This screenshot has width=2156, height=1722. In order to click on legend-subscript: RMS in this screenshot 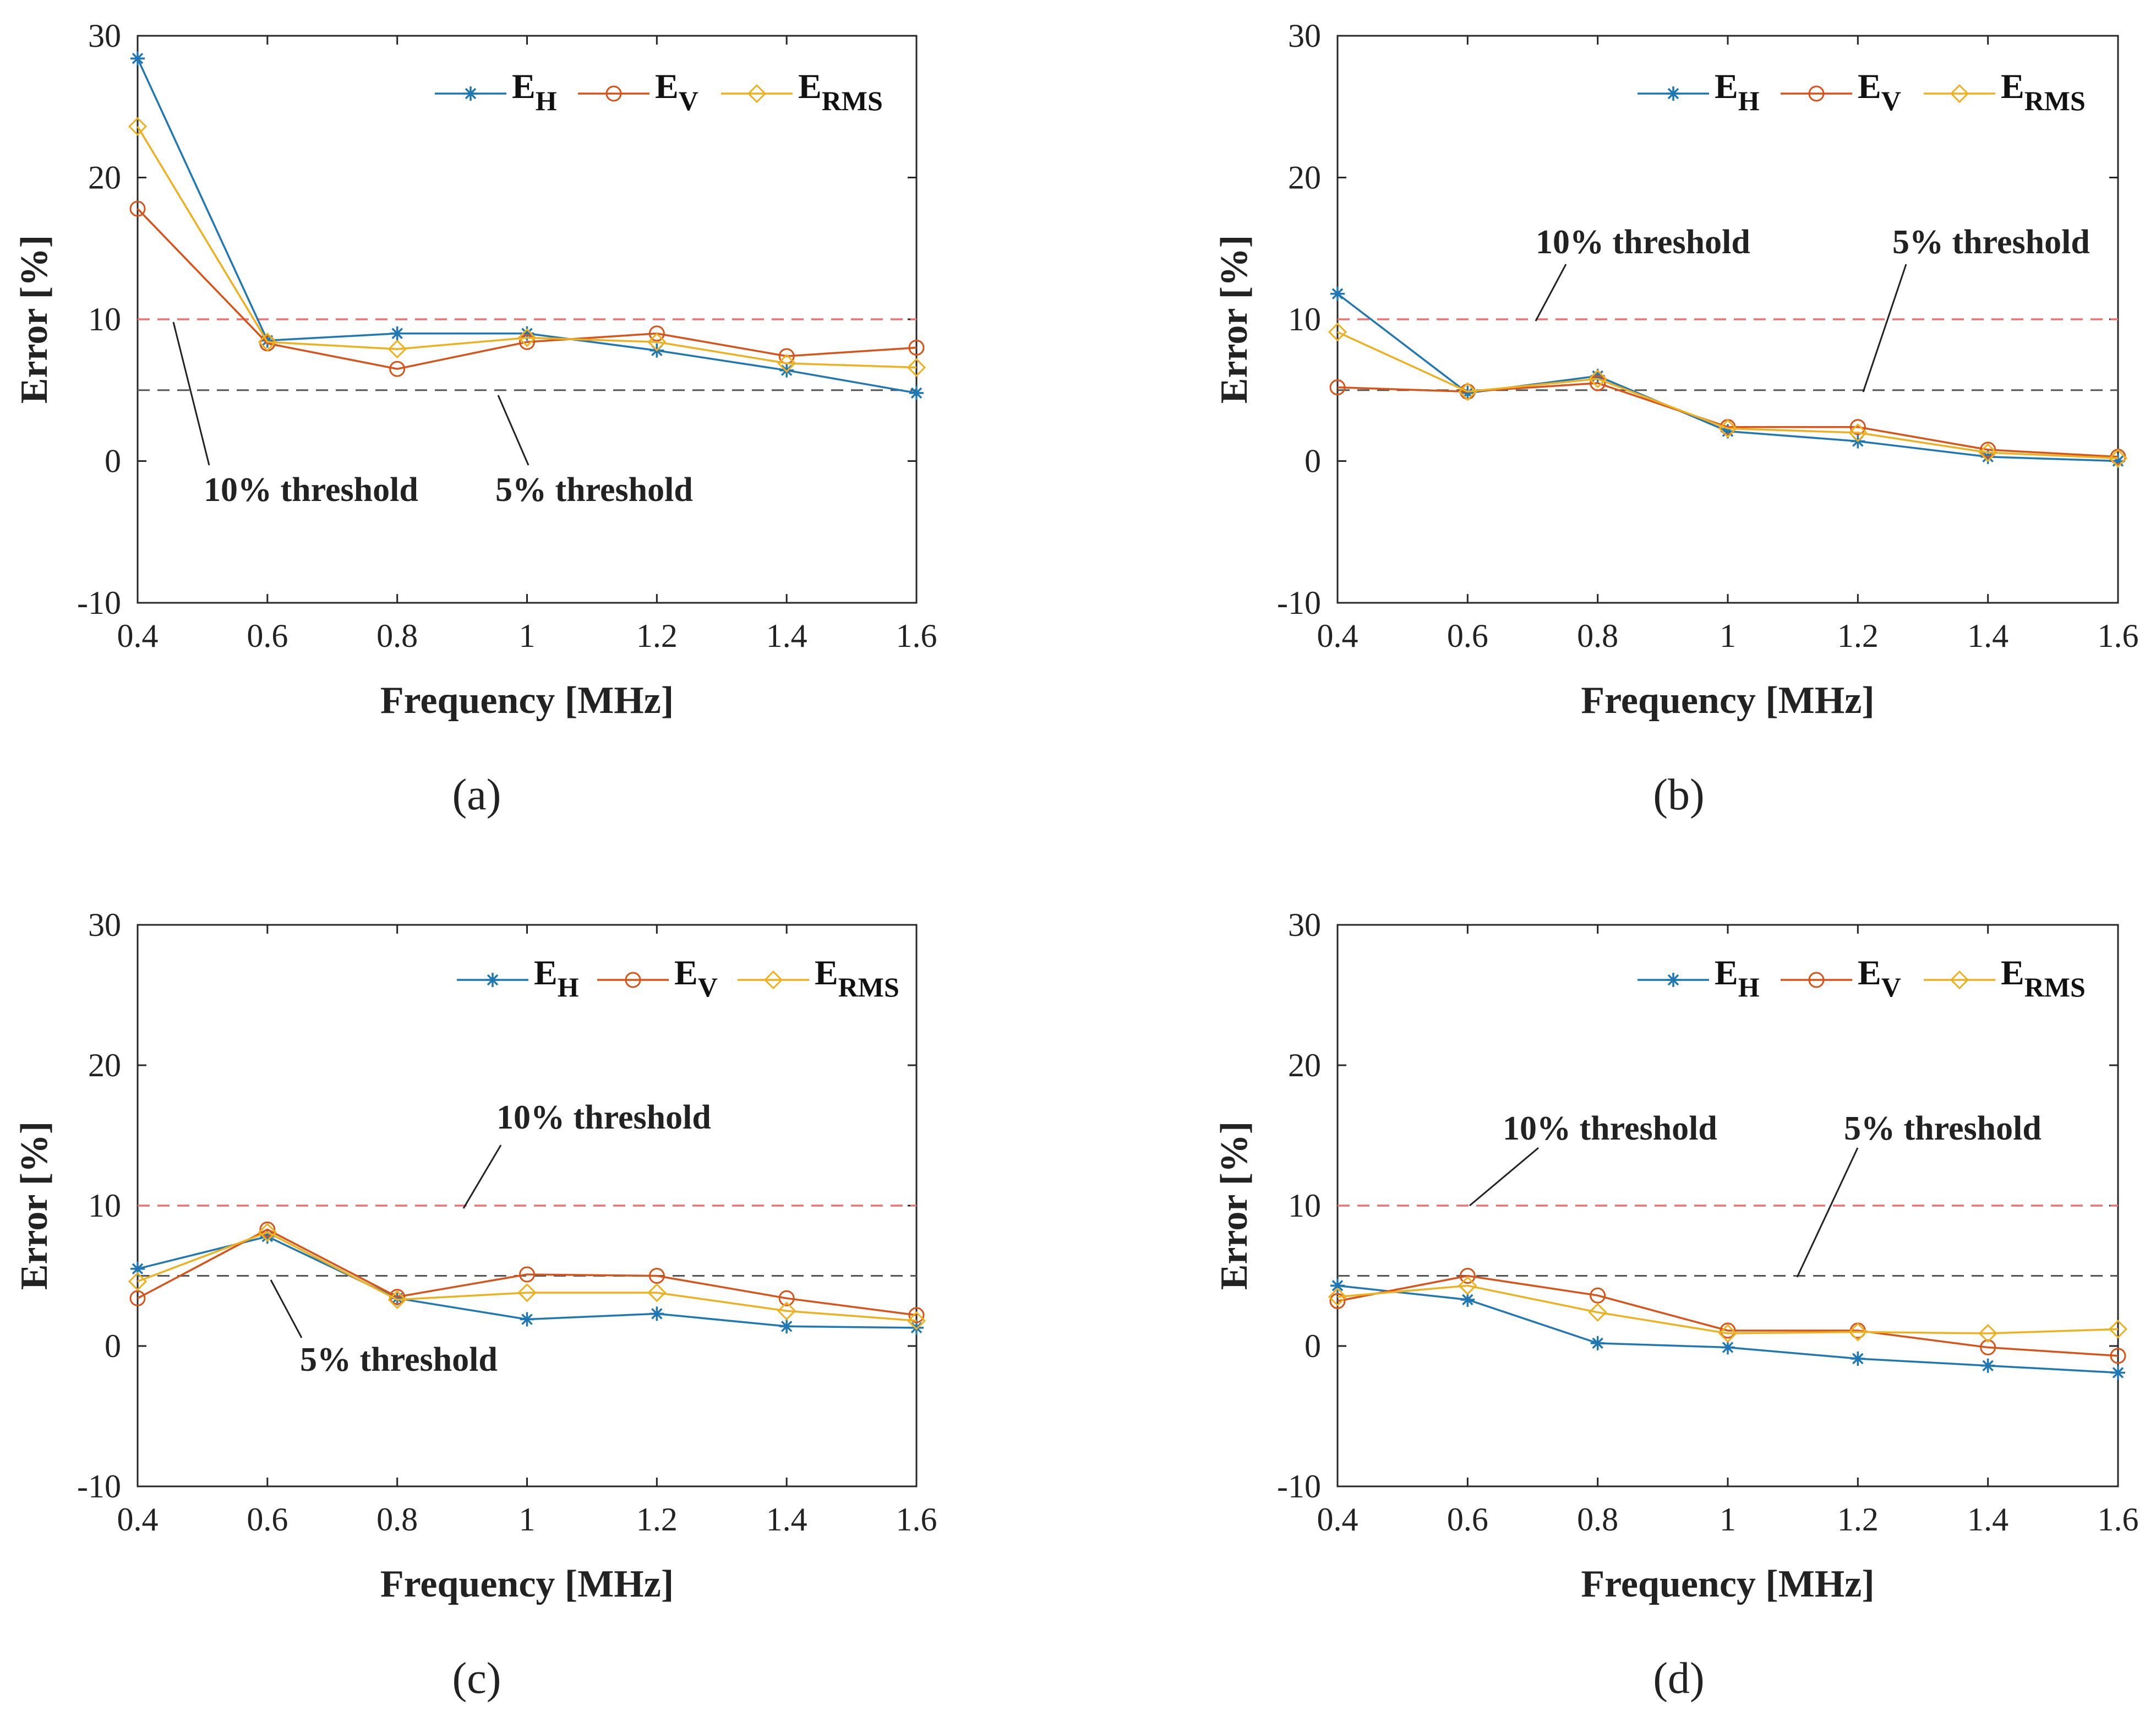, I will do `click(852, 100)`.